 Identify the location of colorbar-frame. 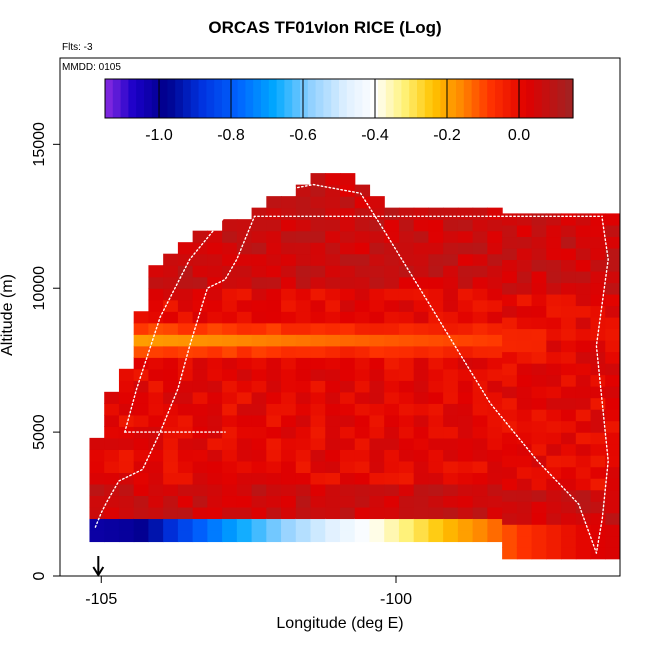
(339, 98).